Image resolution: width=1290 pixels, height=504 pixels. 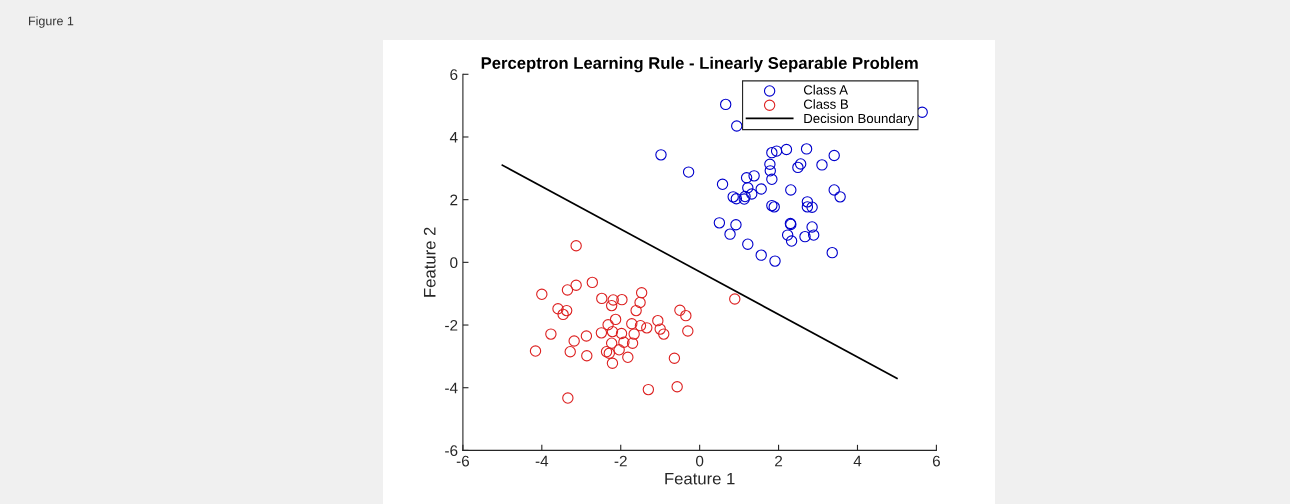 I want to click on y-tick-label: 4, so click(x=453, y=137).